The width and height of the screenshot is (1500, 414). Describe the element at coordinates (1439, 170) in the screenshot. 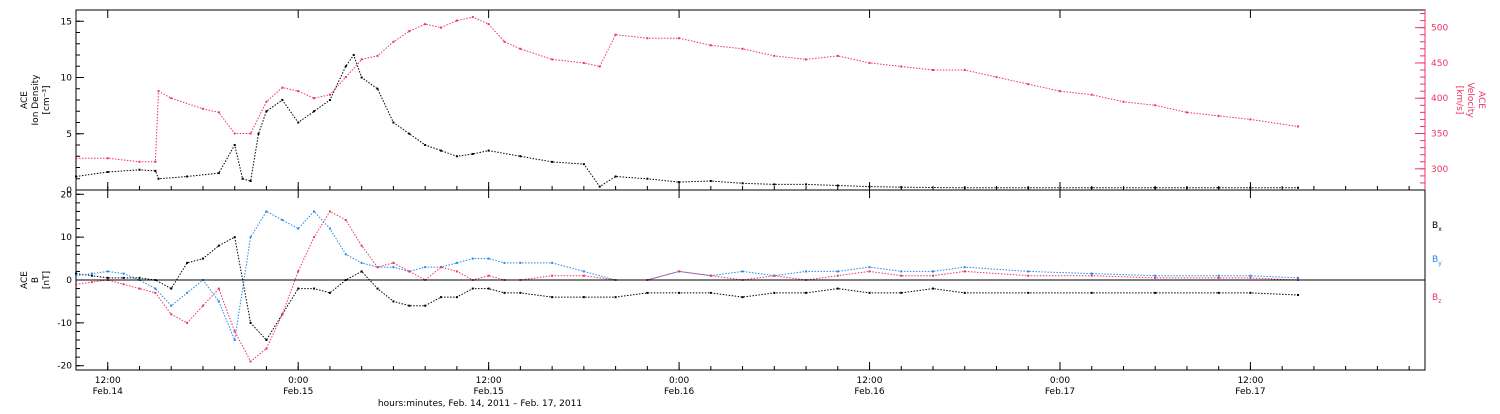

I see `top-right-tick-label: 300` at that location.